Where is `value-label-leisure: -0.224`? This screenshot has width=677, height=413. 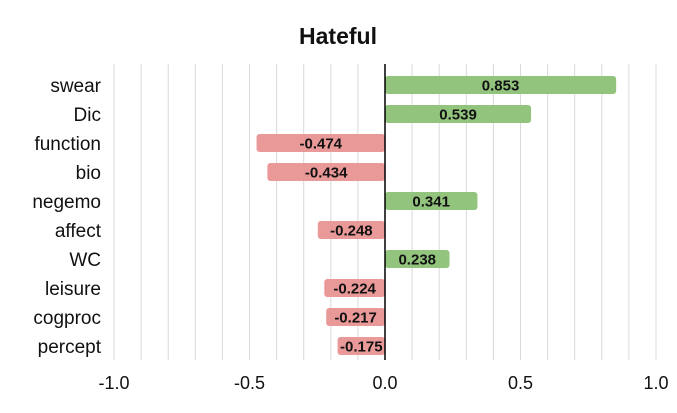
value-label-leisure: -0.224 is located at coordinates (354, 289).